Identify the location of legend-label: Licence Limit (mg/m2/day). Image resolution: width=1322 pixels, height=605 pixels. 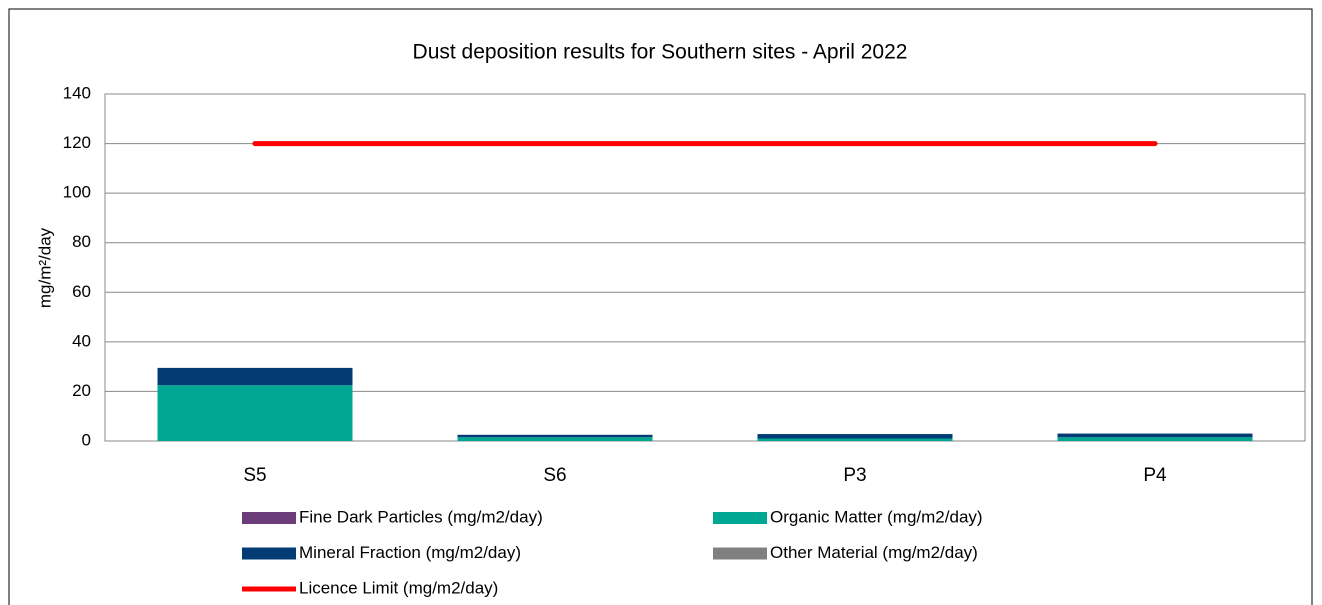
(398, 587).